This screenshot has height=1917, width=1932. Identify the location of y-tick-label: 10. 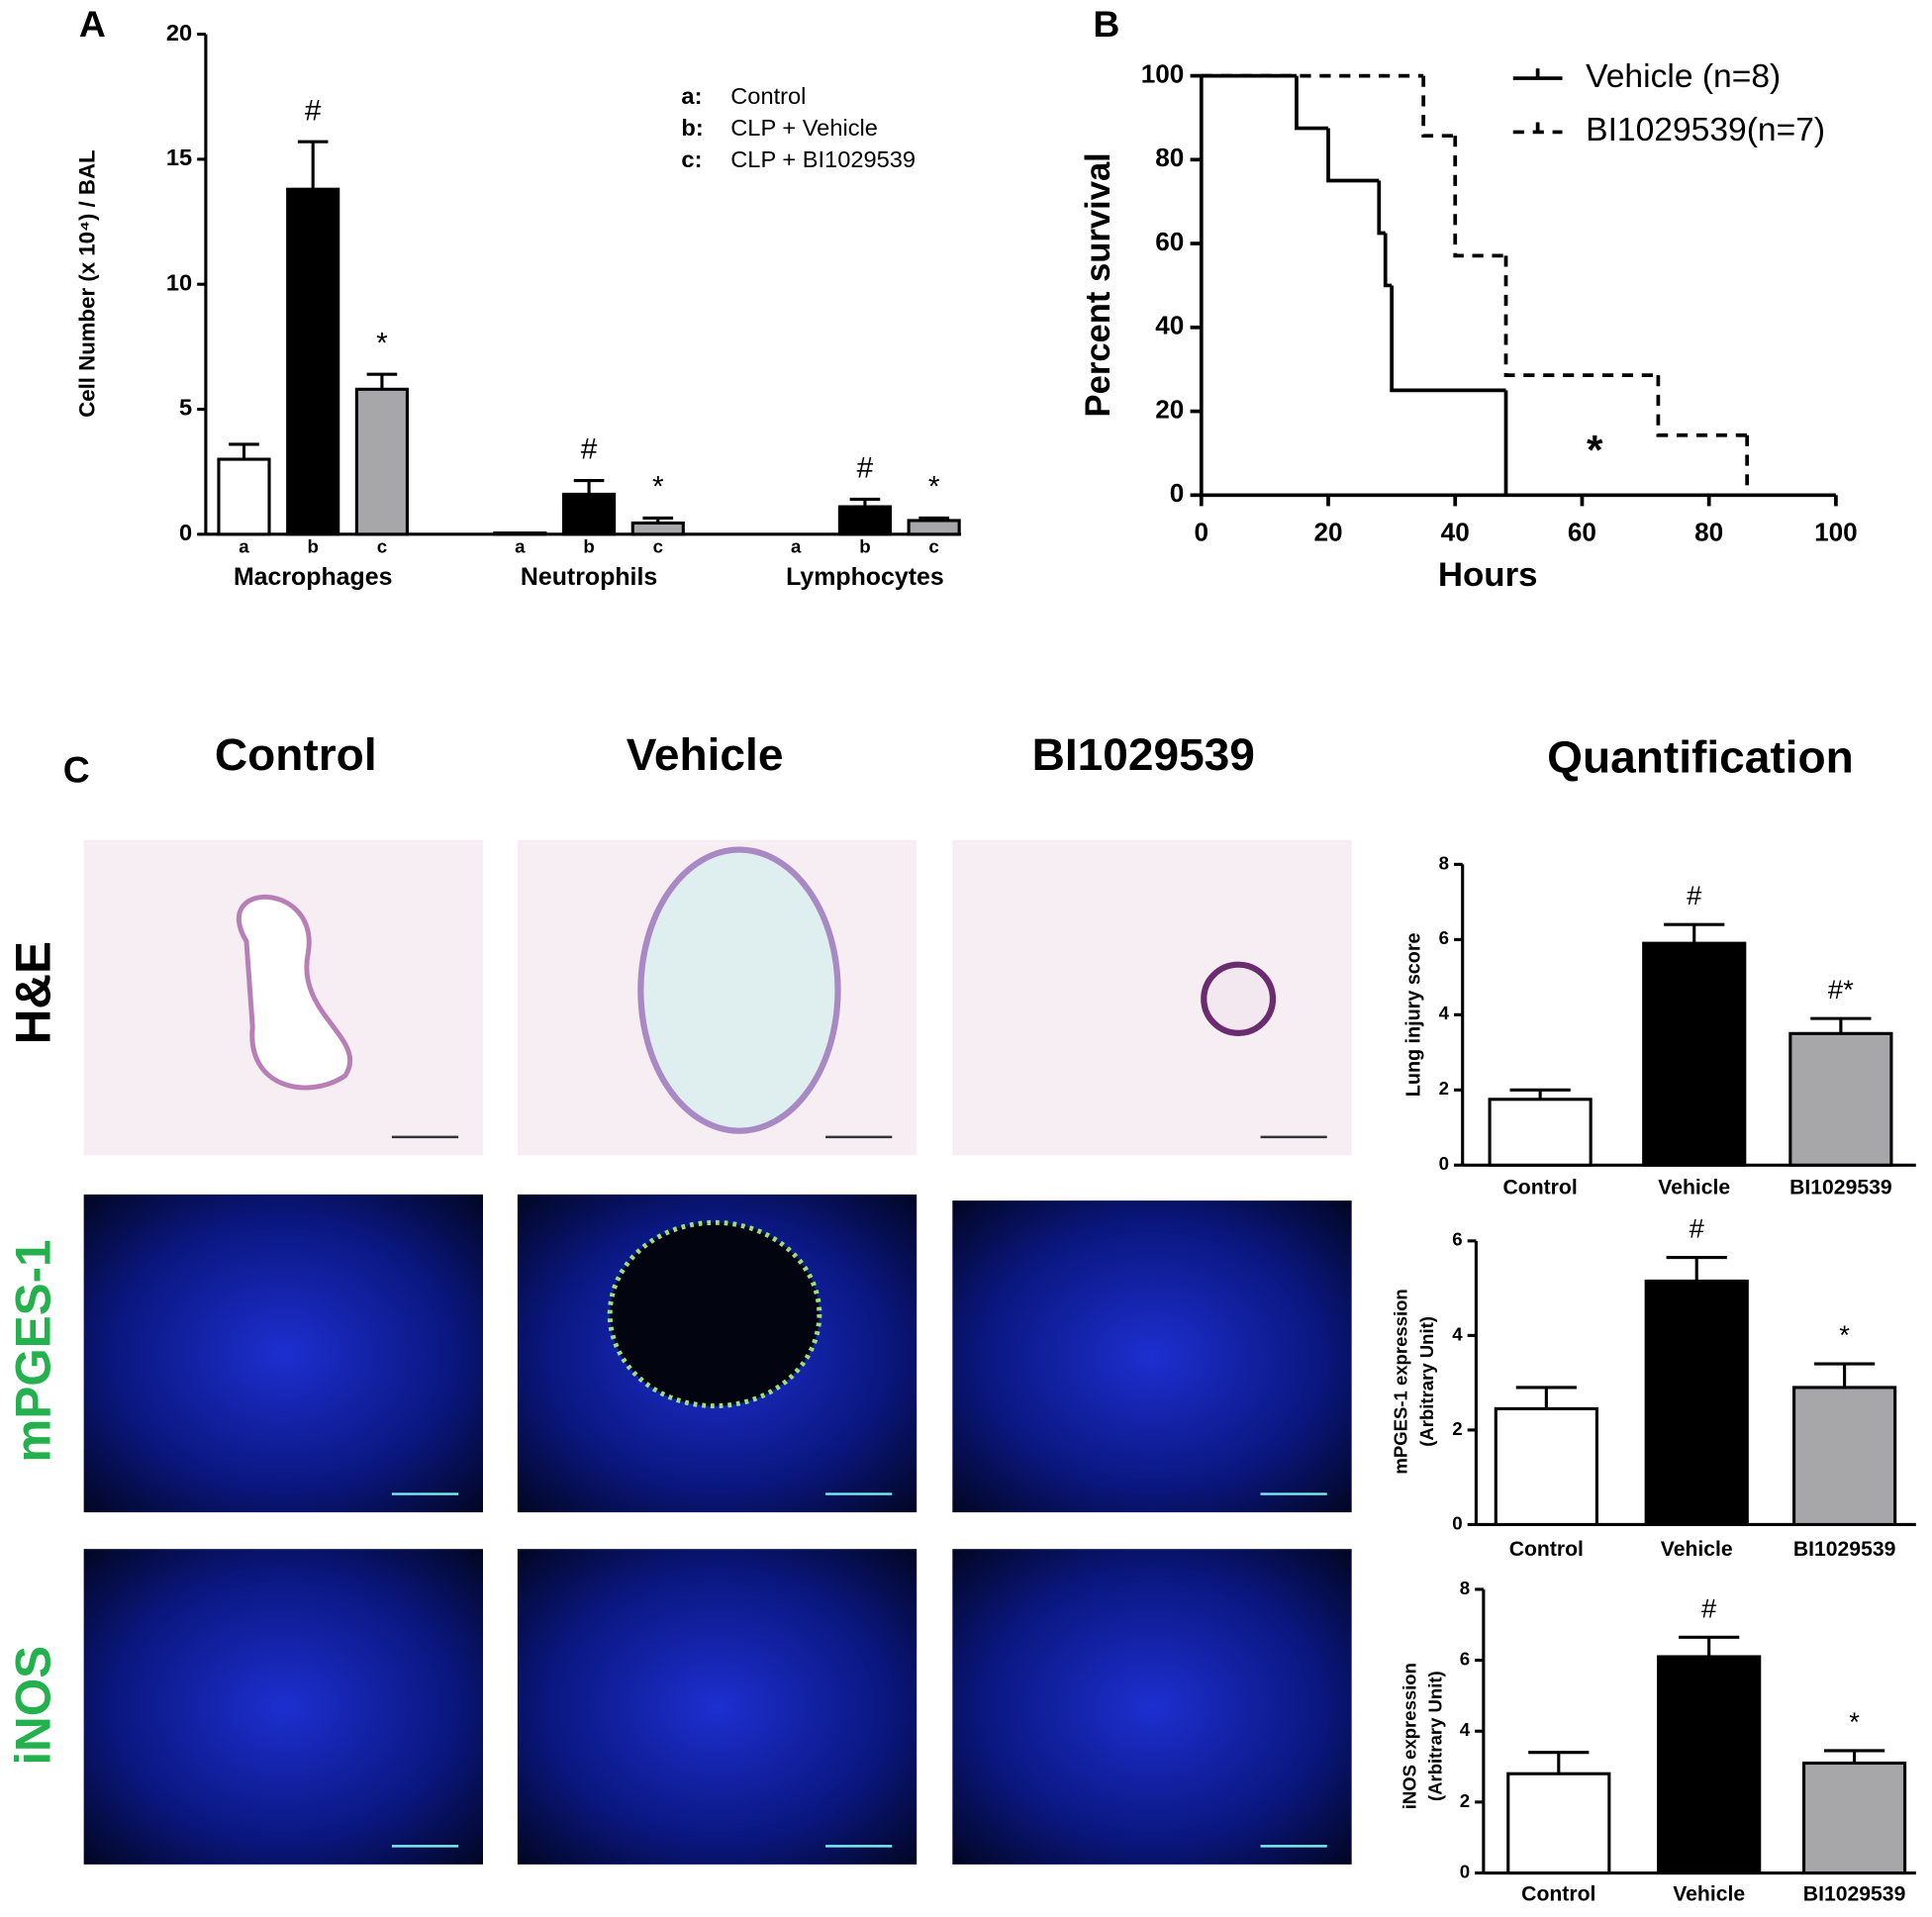
(179, 282).